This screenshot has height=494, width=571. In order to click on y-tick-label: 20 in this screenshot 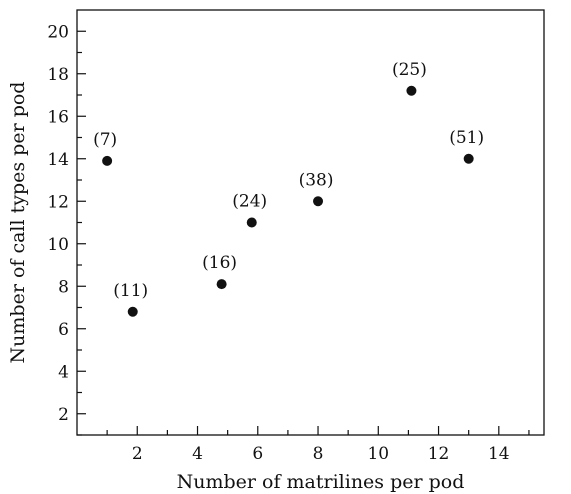, I will do `click(58, 32)`.